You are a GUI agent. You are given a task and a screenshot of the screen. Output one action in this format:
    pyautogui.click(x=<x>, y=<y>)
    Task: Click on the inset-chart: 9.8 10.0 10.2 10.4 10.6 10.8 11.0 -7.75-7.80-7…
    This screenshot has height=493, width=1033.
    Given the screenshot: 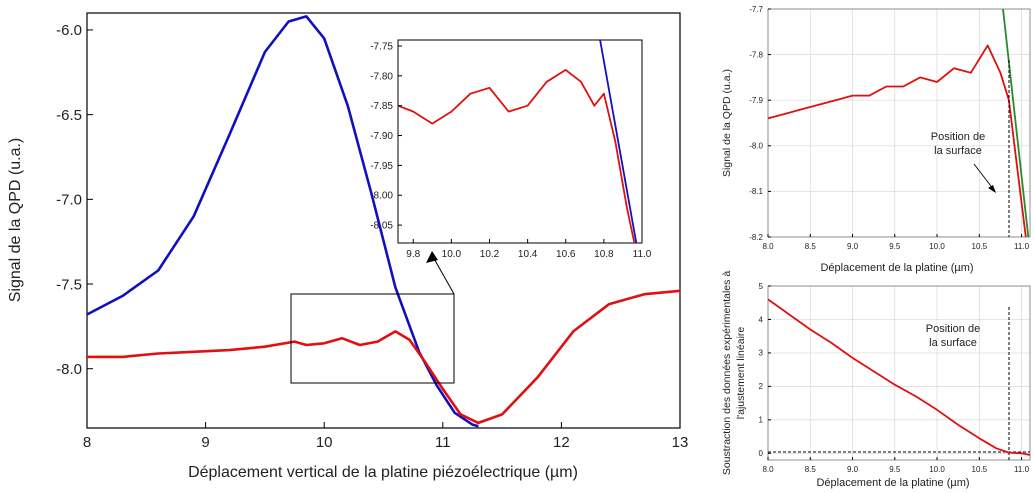 What is the action you would take?
    pyautogui.click(x=511, y=149)
    